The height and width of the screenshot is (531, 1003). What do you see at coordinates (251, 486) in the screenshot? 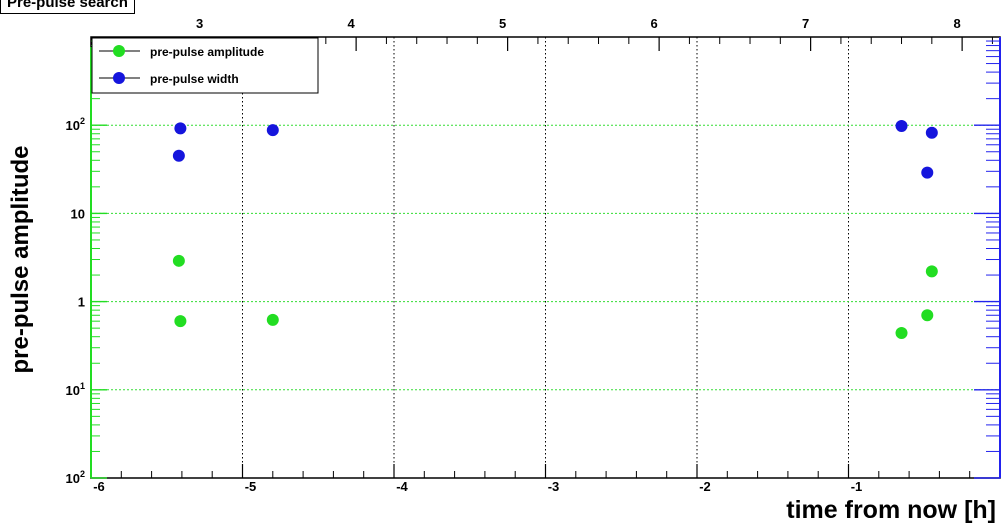
I see `x-tick-label: -5` at bounding box center [251, 486].